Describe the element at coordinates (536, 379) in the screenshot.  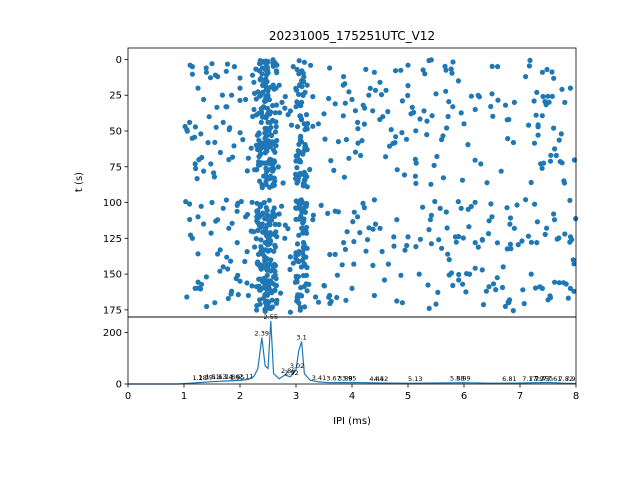
I see `peak-label: 7.29` at that location.